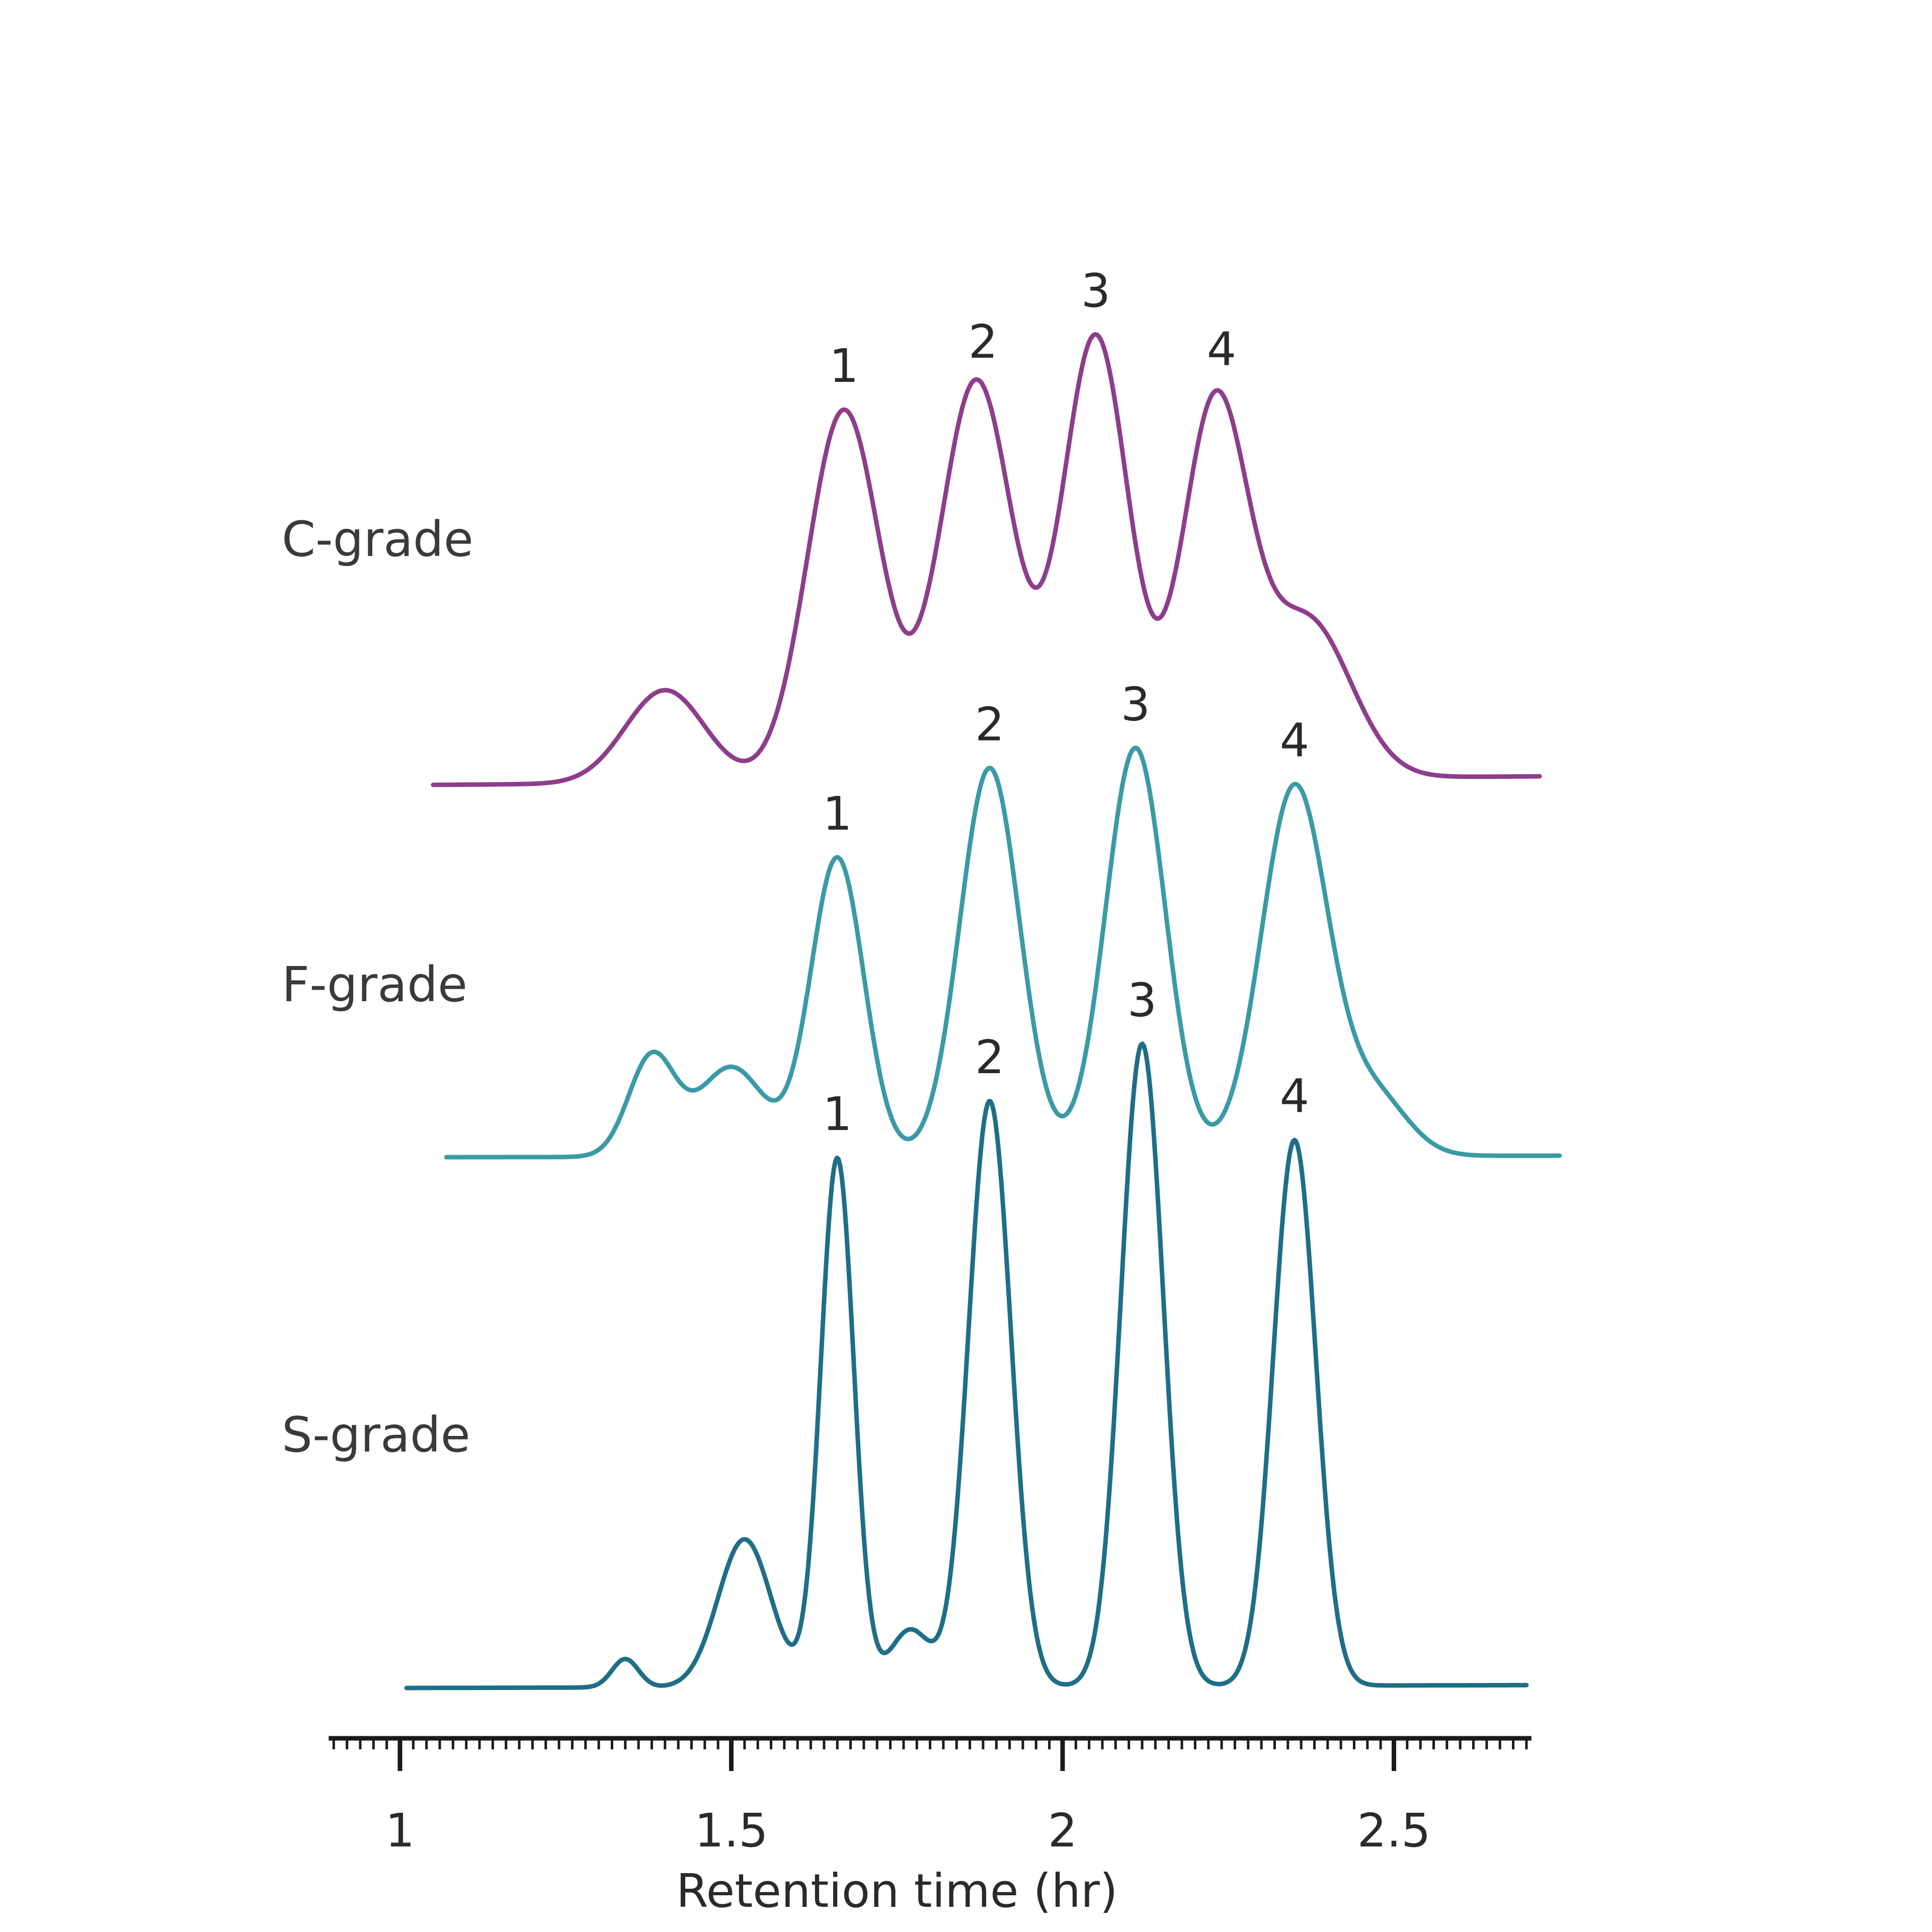 This screenshot has height=1932, width=1932. I want to click on x-axis-tick-labels: 1 1.5 2 2.5, so click(908, 1831).